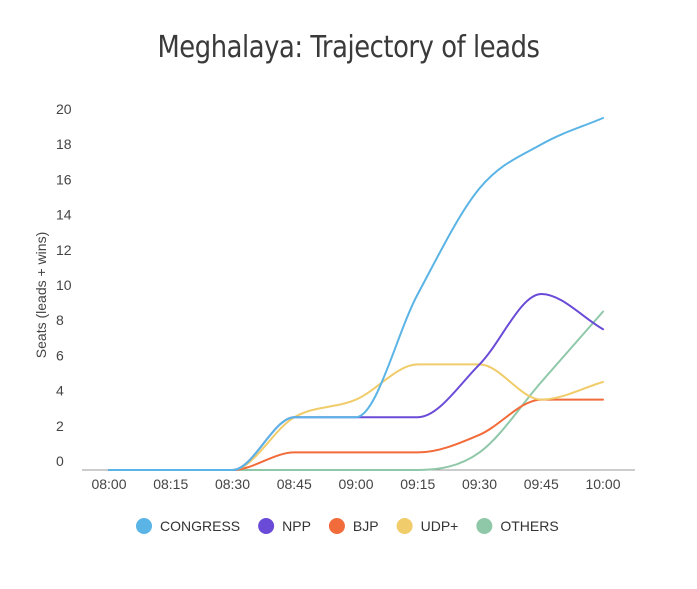 The image size is (697, 589). Describe the element at coordinates (108, 484) in the screenshot. I see `x-tick-label: 08:00` at that location.